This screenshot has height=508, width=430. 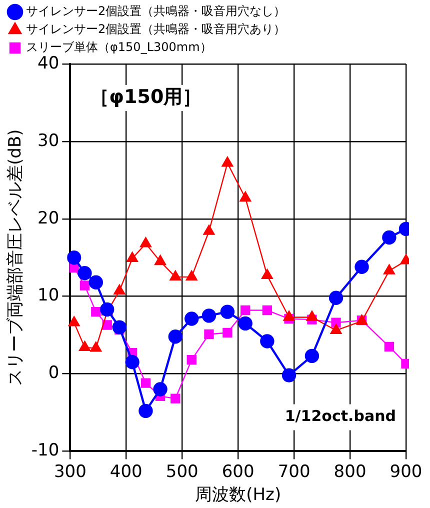 What do you see at coordinates (156, 11) in the screenshot?
I see `legend-label: サイレンサー2個設置（共鳴器・吸音用穴なし）` at bounding box center [156, 11].